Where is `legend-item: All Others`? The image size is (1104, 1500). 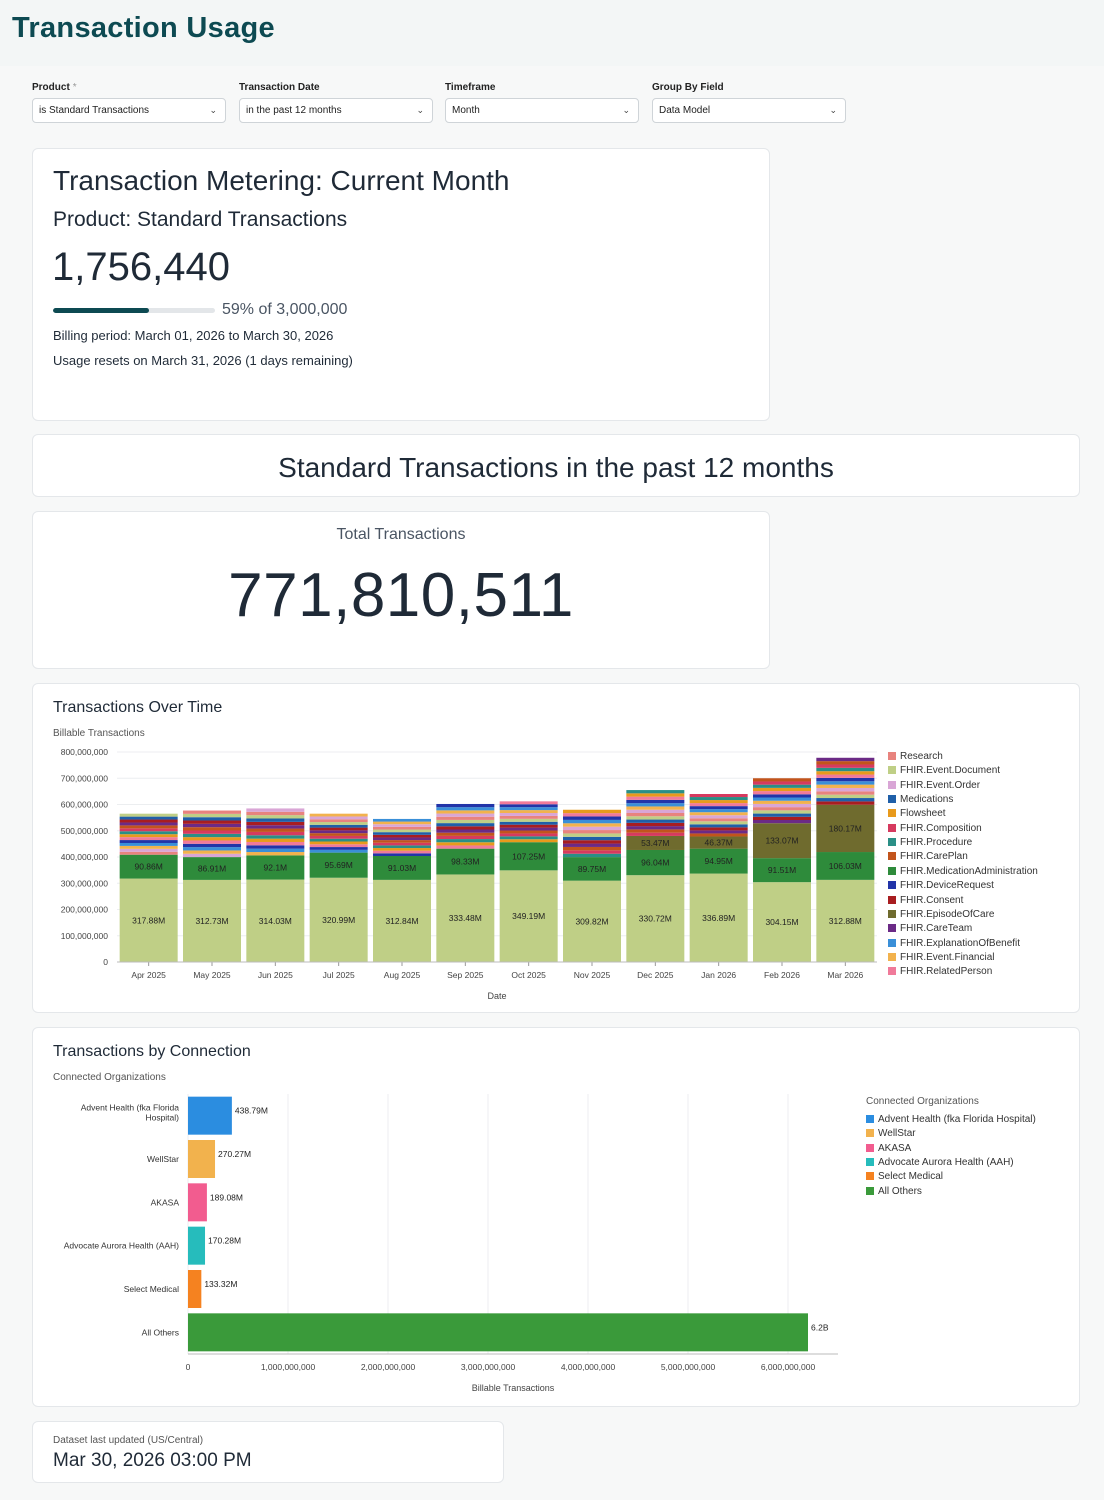 legend-item: All Others is located at coordinates (894, 1191).